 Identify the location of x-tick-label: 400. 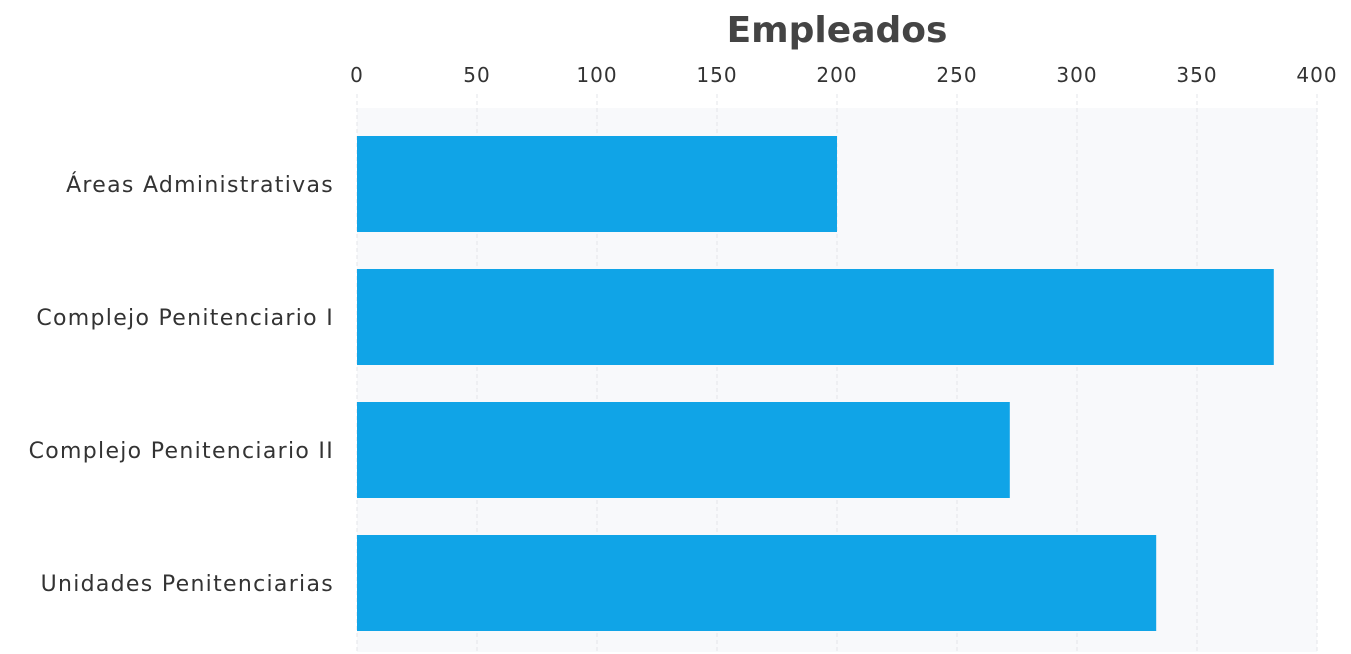
(1316, 75).